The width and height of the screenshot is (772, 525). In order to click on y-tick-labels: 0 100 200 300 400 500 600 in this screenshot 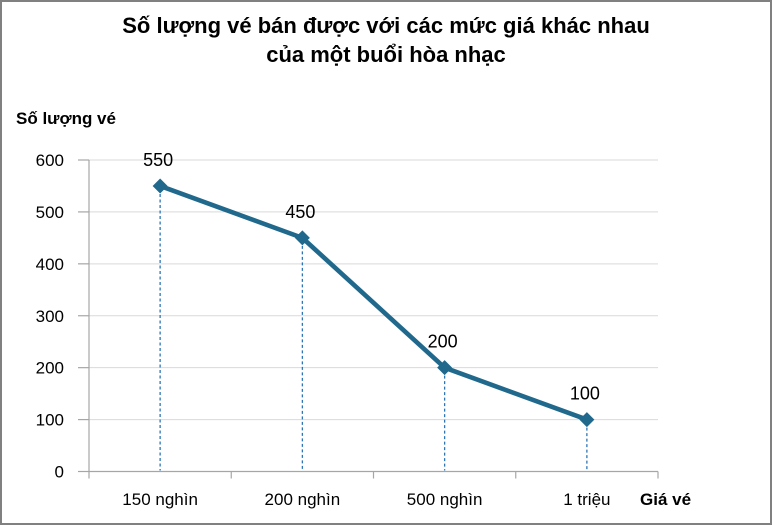, I will do `click(50, 316)`.